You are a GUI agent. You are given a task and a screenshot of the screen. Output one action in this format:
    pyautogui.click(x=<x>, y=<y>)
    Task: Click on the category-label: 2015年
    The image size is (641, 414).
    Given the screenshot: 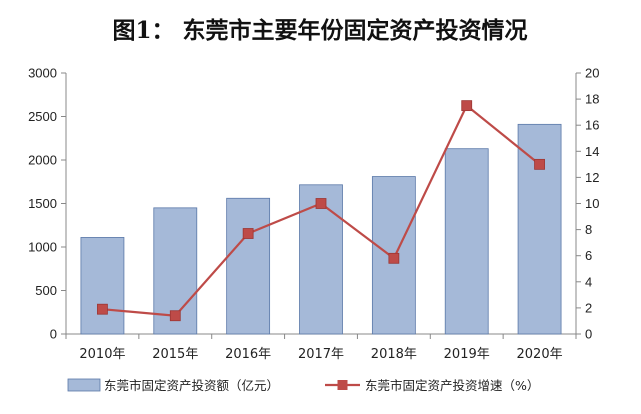 What is the action you would take?
    pyautogui.click(x=175, y=354)
    